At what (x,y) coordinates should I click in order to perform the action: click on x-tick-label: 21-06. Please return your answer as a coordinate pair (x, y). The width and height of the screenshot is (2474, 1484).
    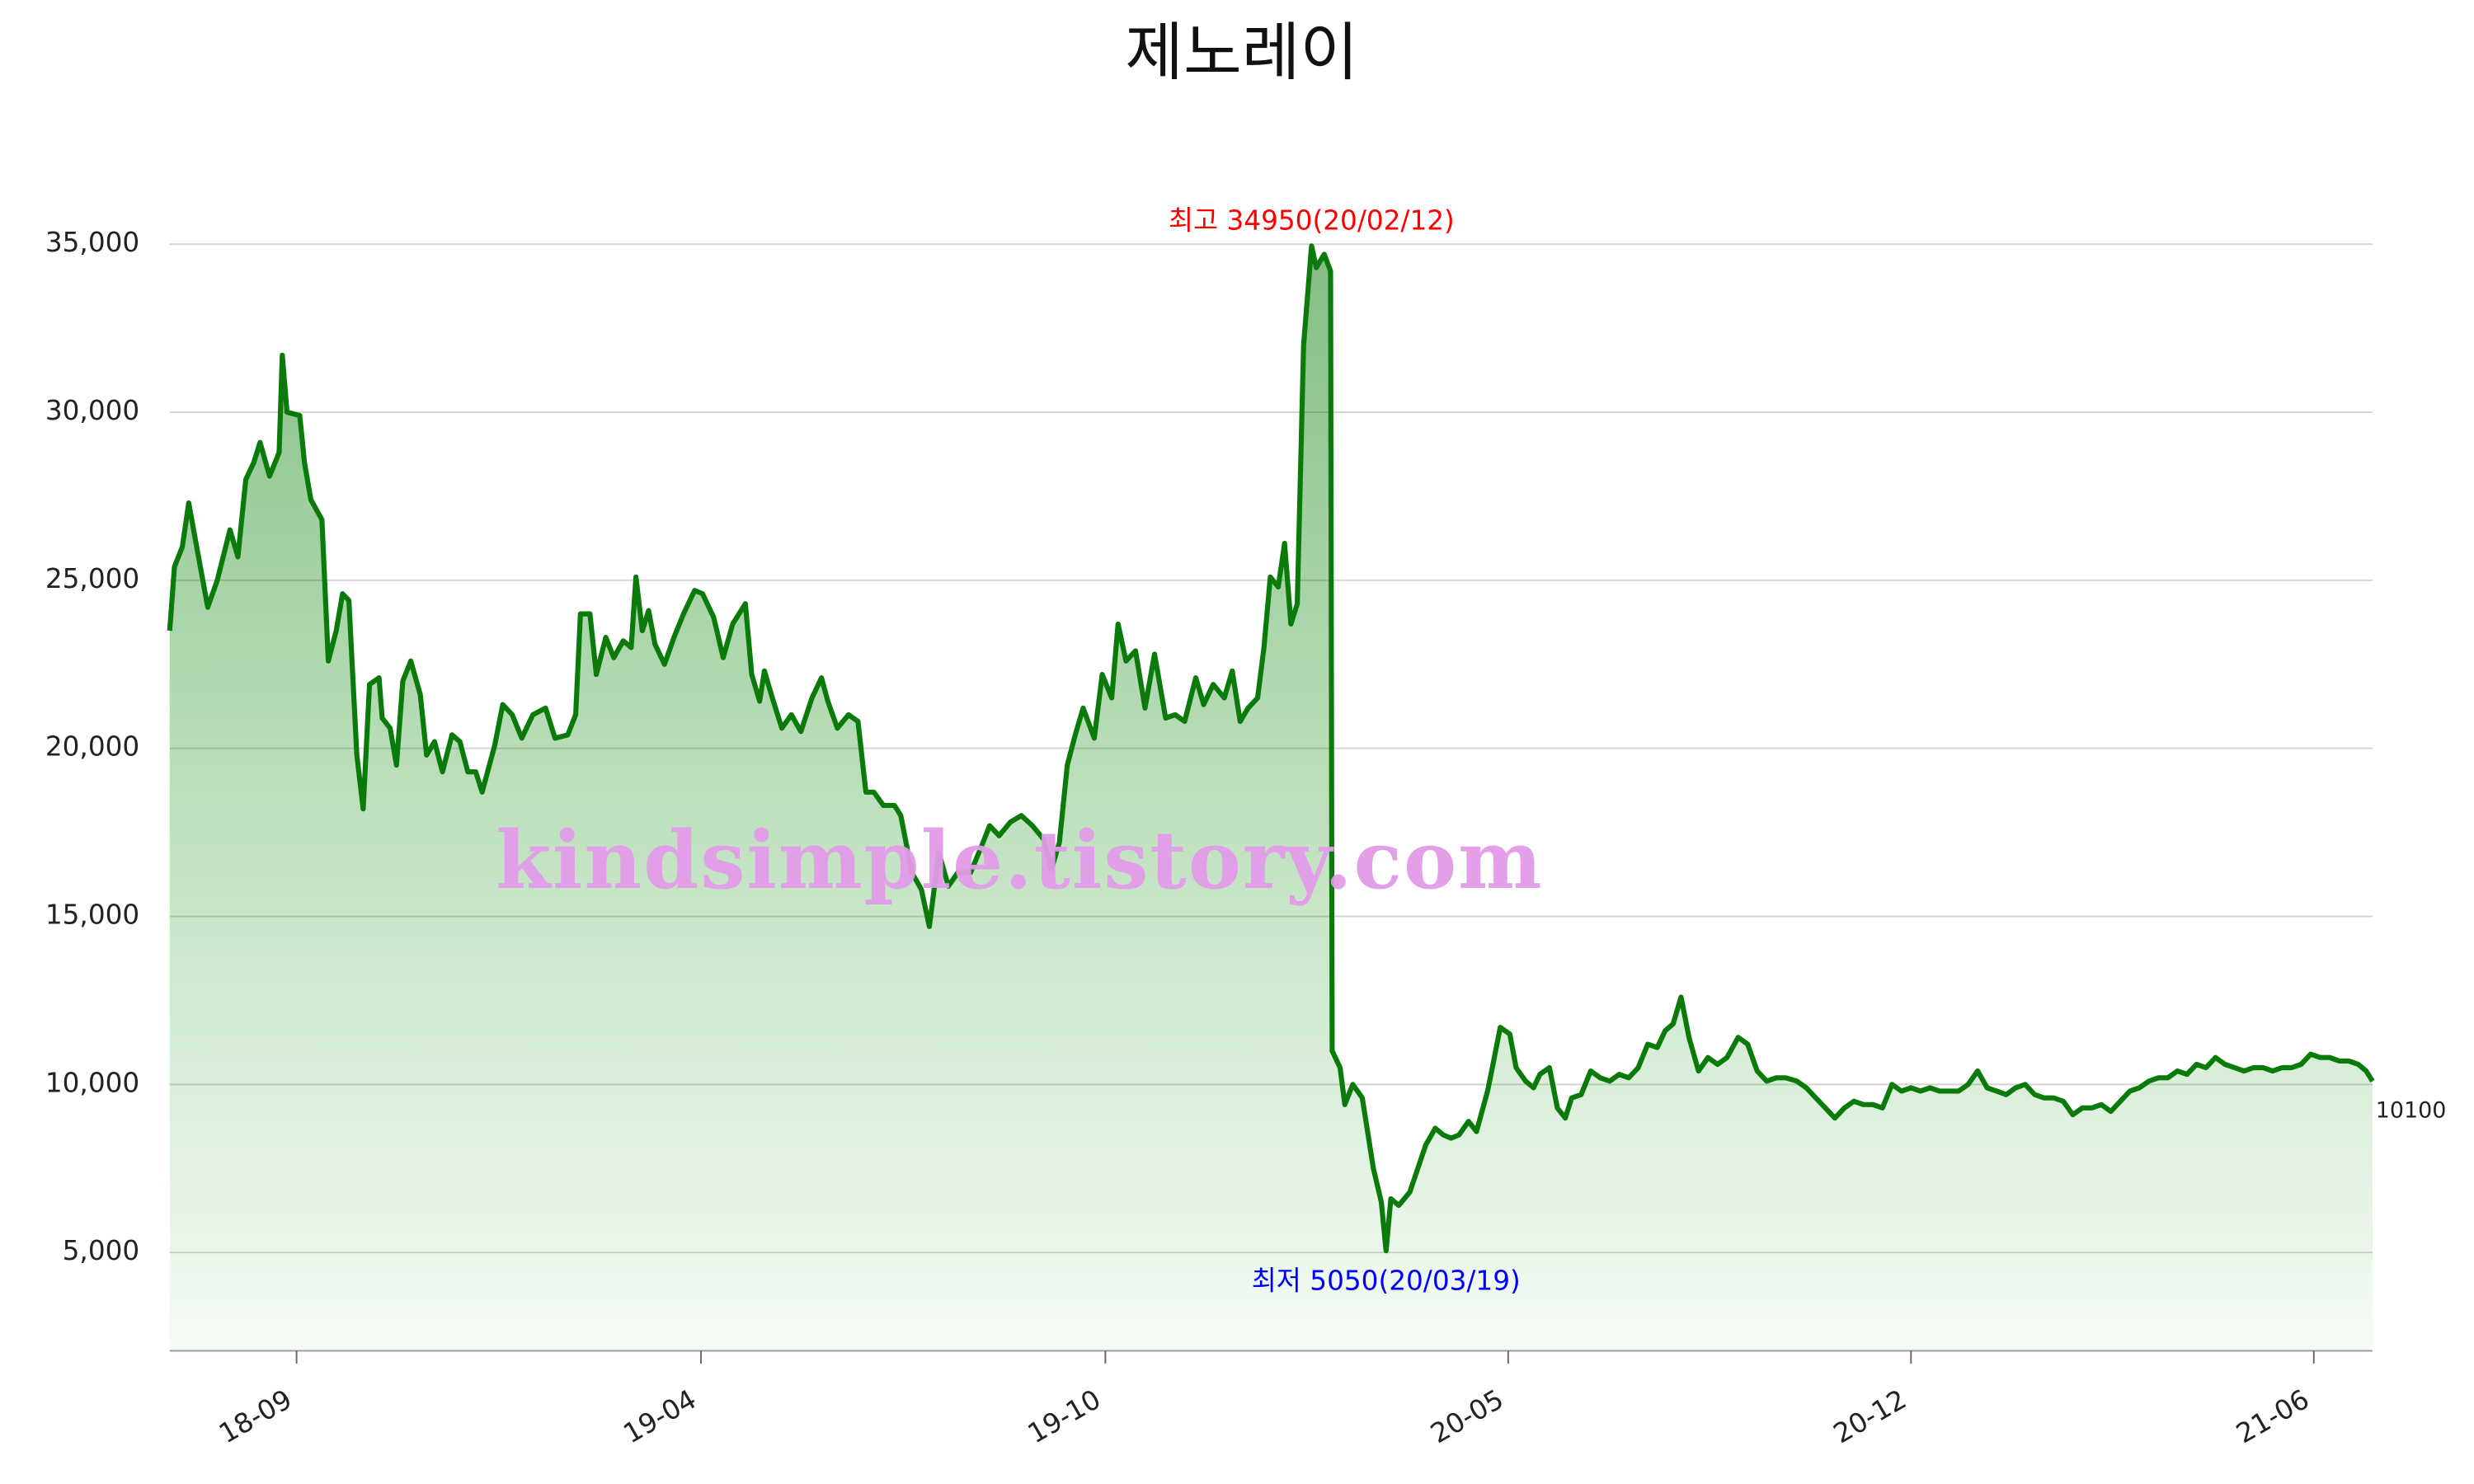
    Looking at the image, I should click on (2272, 1416).